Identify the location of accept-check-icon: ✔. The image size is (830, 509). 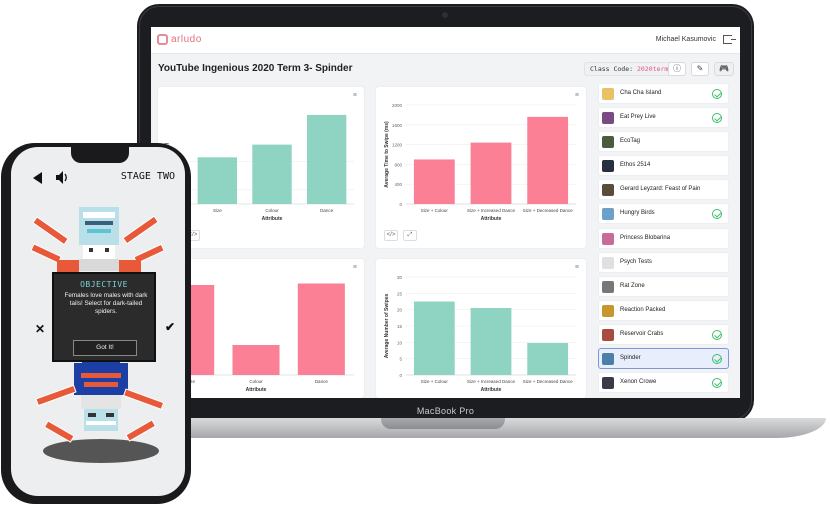
(170, 327).